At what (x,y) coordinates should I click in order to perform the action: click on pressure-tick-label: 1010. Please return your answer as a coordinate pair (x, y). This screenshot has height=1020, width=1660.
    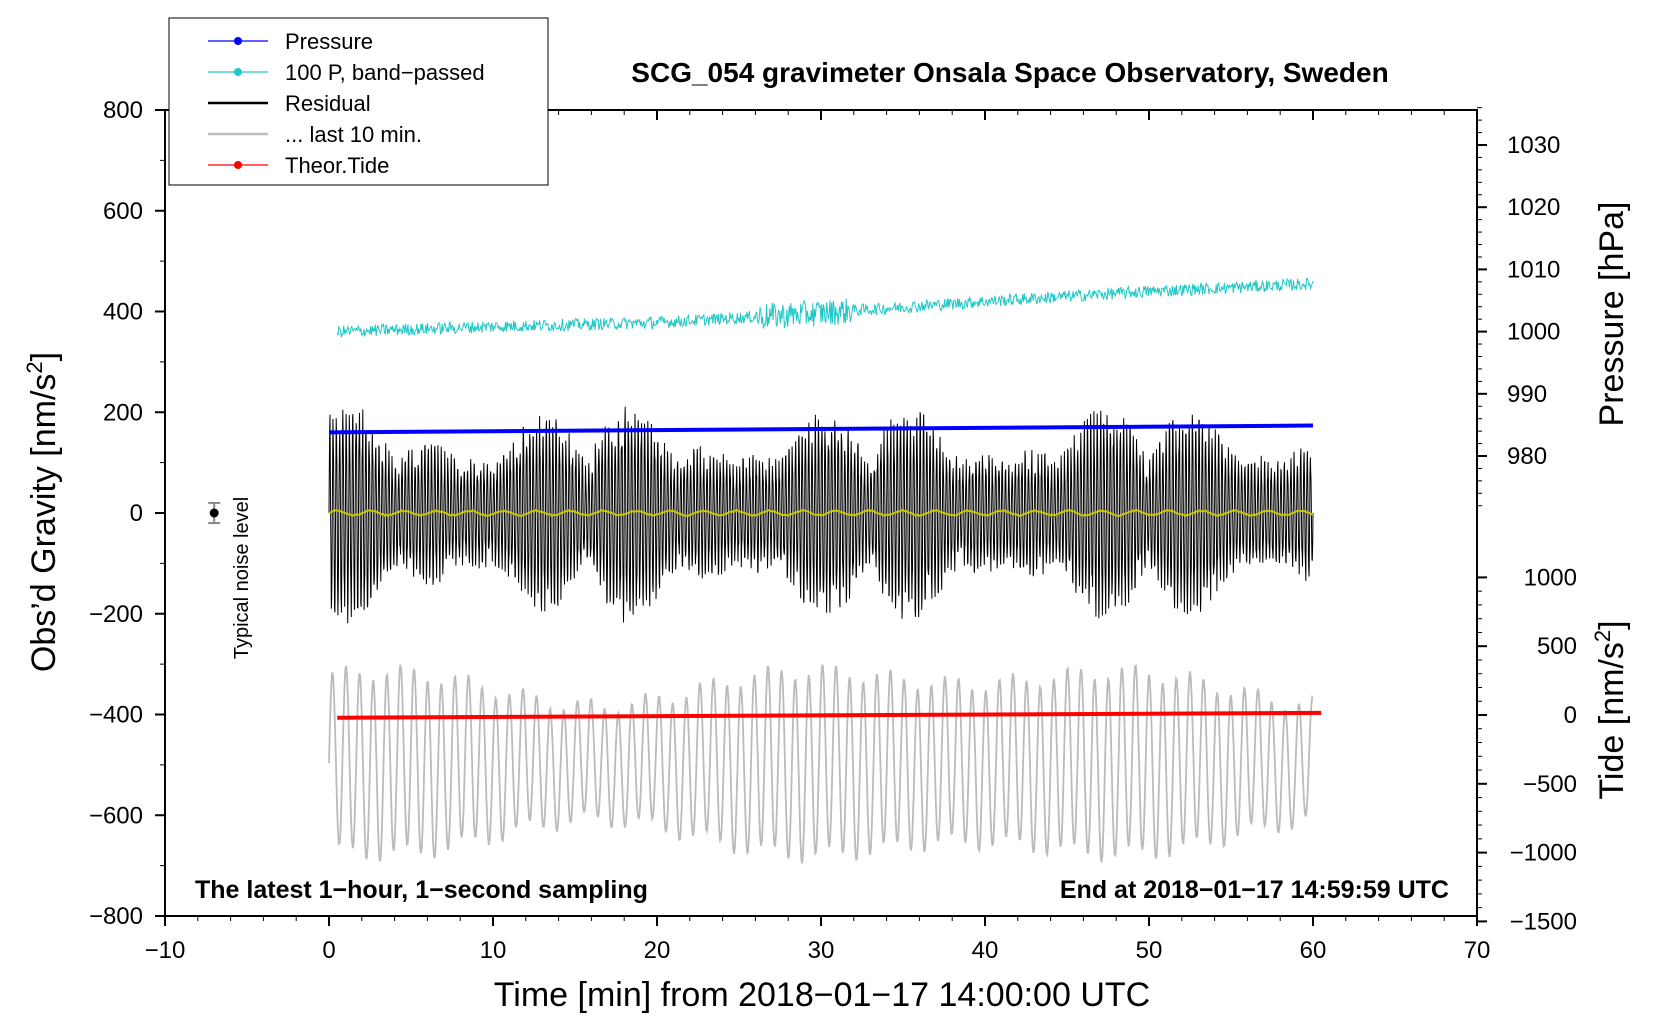
    Looking at the image, I should click on (1533, 269).